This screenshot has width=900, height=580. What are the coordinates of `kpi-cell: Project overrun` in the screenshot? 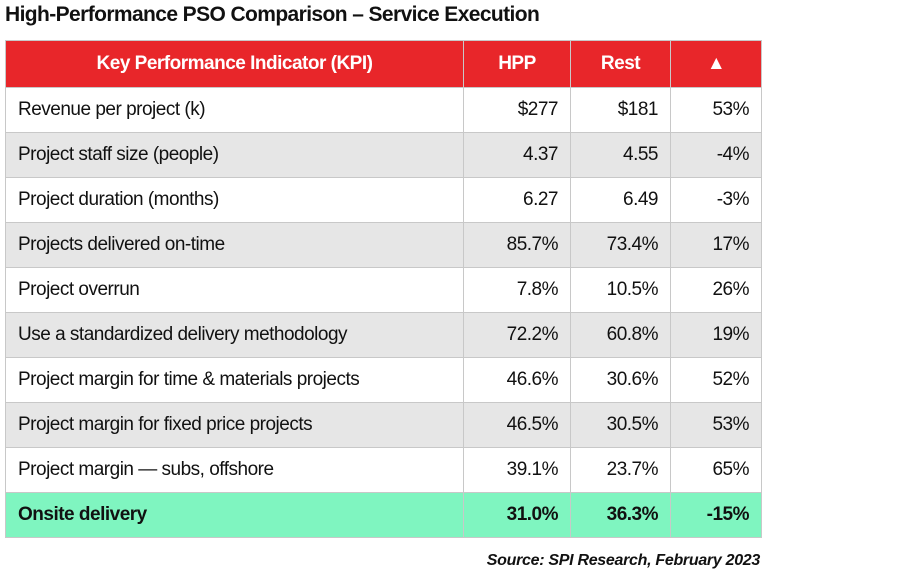 It's located at (234, 290).